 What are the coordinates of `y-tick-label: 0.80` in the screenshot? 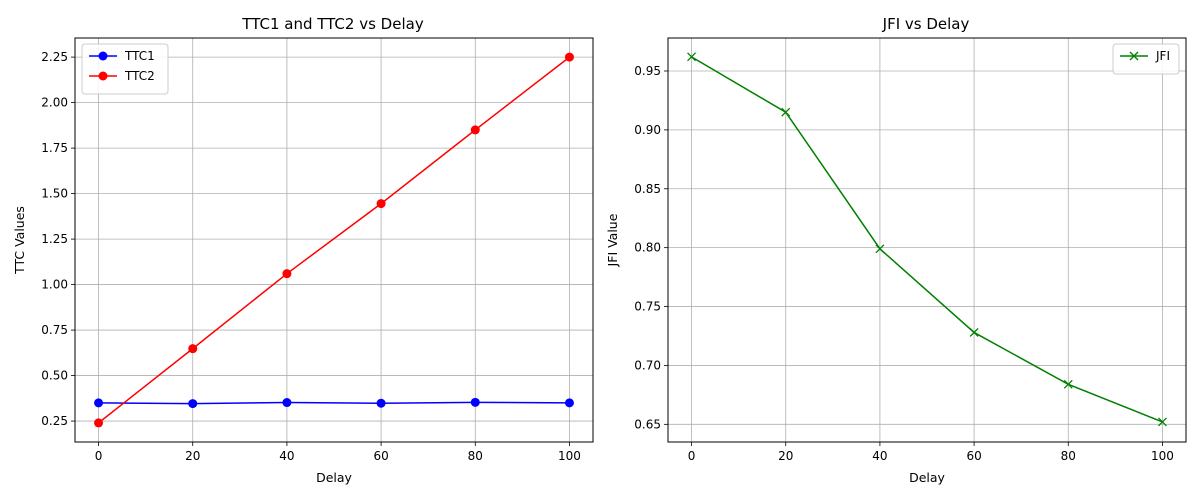 It's located at (647, 248).